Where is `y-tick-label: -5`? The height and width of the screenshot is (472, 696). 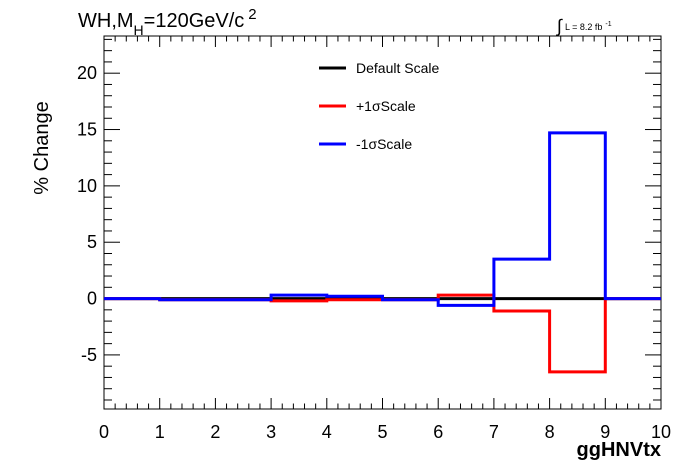
y-tick-label: -5 is located at coordinates (89, 355).